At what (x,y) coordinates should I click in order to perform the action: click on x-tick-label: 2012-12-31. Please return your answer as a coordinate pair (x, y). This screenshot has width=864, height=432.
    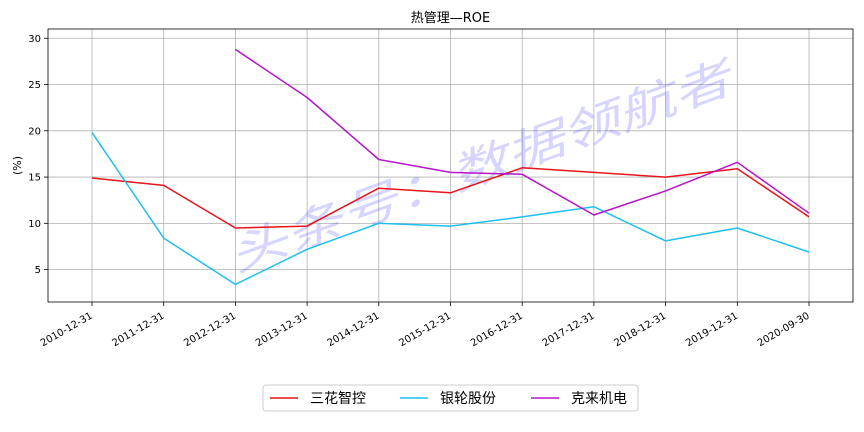
    Looking at the image, I should click on (210, 330).